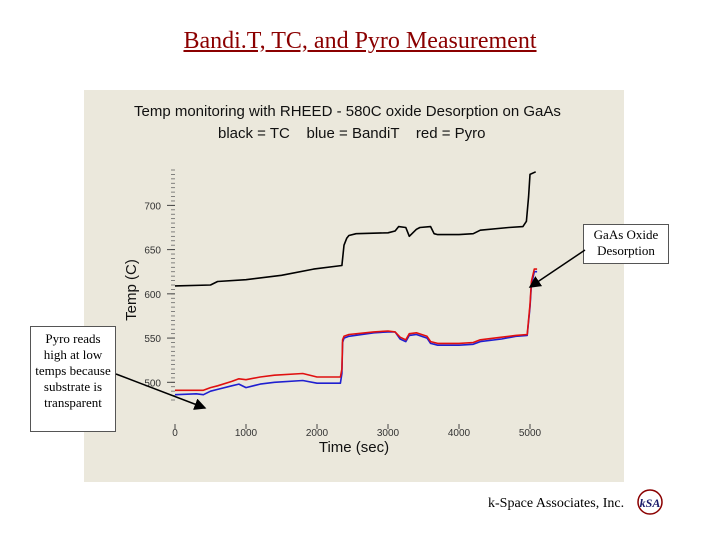 The image size is (720, 540). I want to click on x-tick-label: 2000, so click(317, 433).